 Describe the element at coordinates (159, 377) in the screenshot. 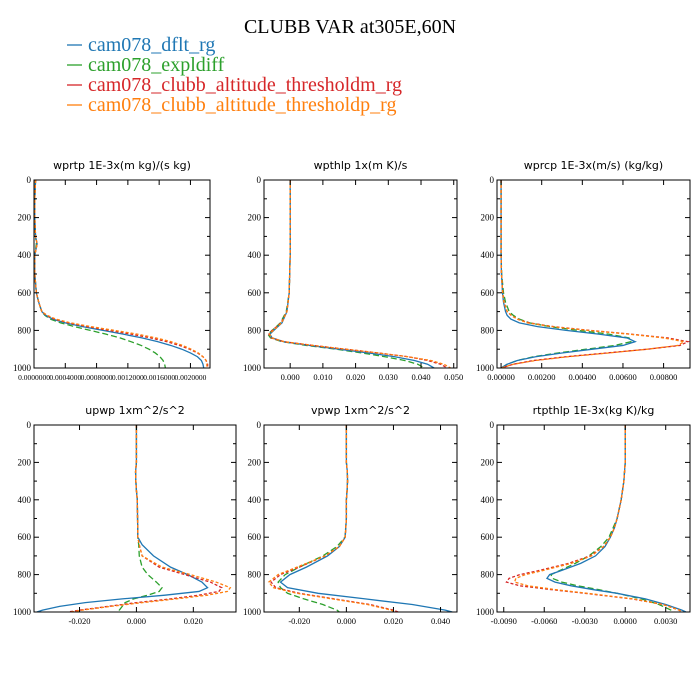

I see `x-tick-label: 0.0016000` at that location.